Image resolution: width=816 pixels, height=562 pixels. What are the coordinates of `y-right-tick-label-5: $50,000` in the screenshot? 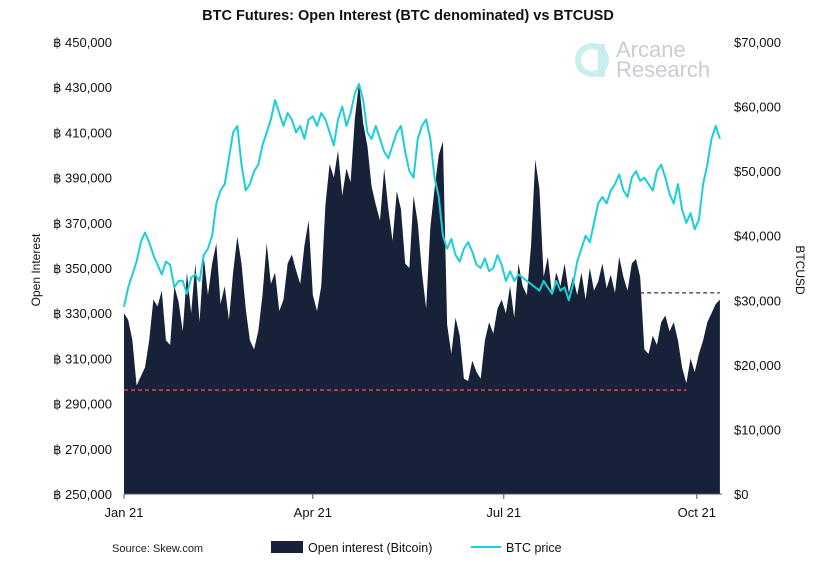 It's located at (757, 171).